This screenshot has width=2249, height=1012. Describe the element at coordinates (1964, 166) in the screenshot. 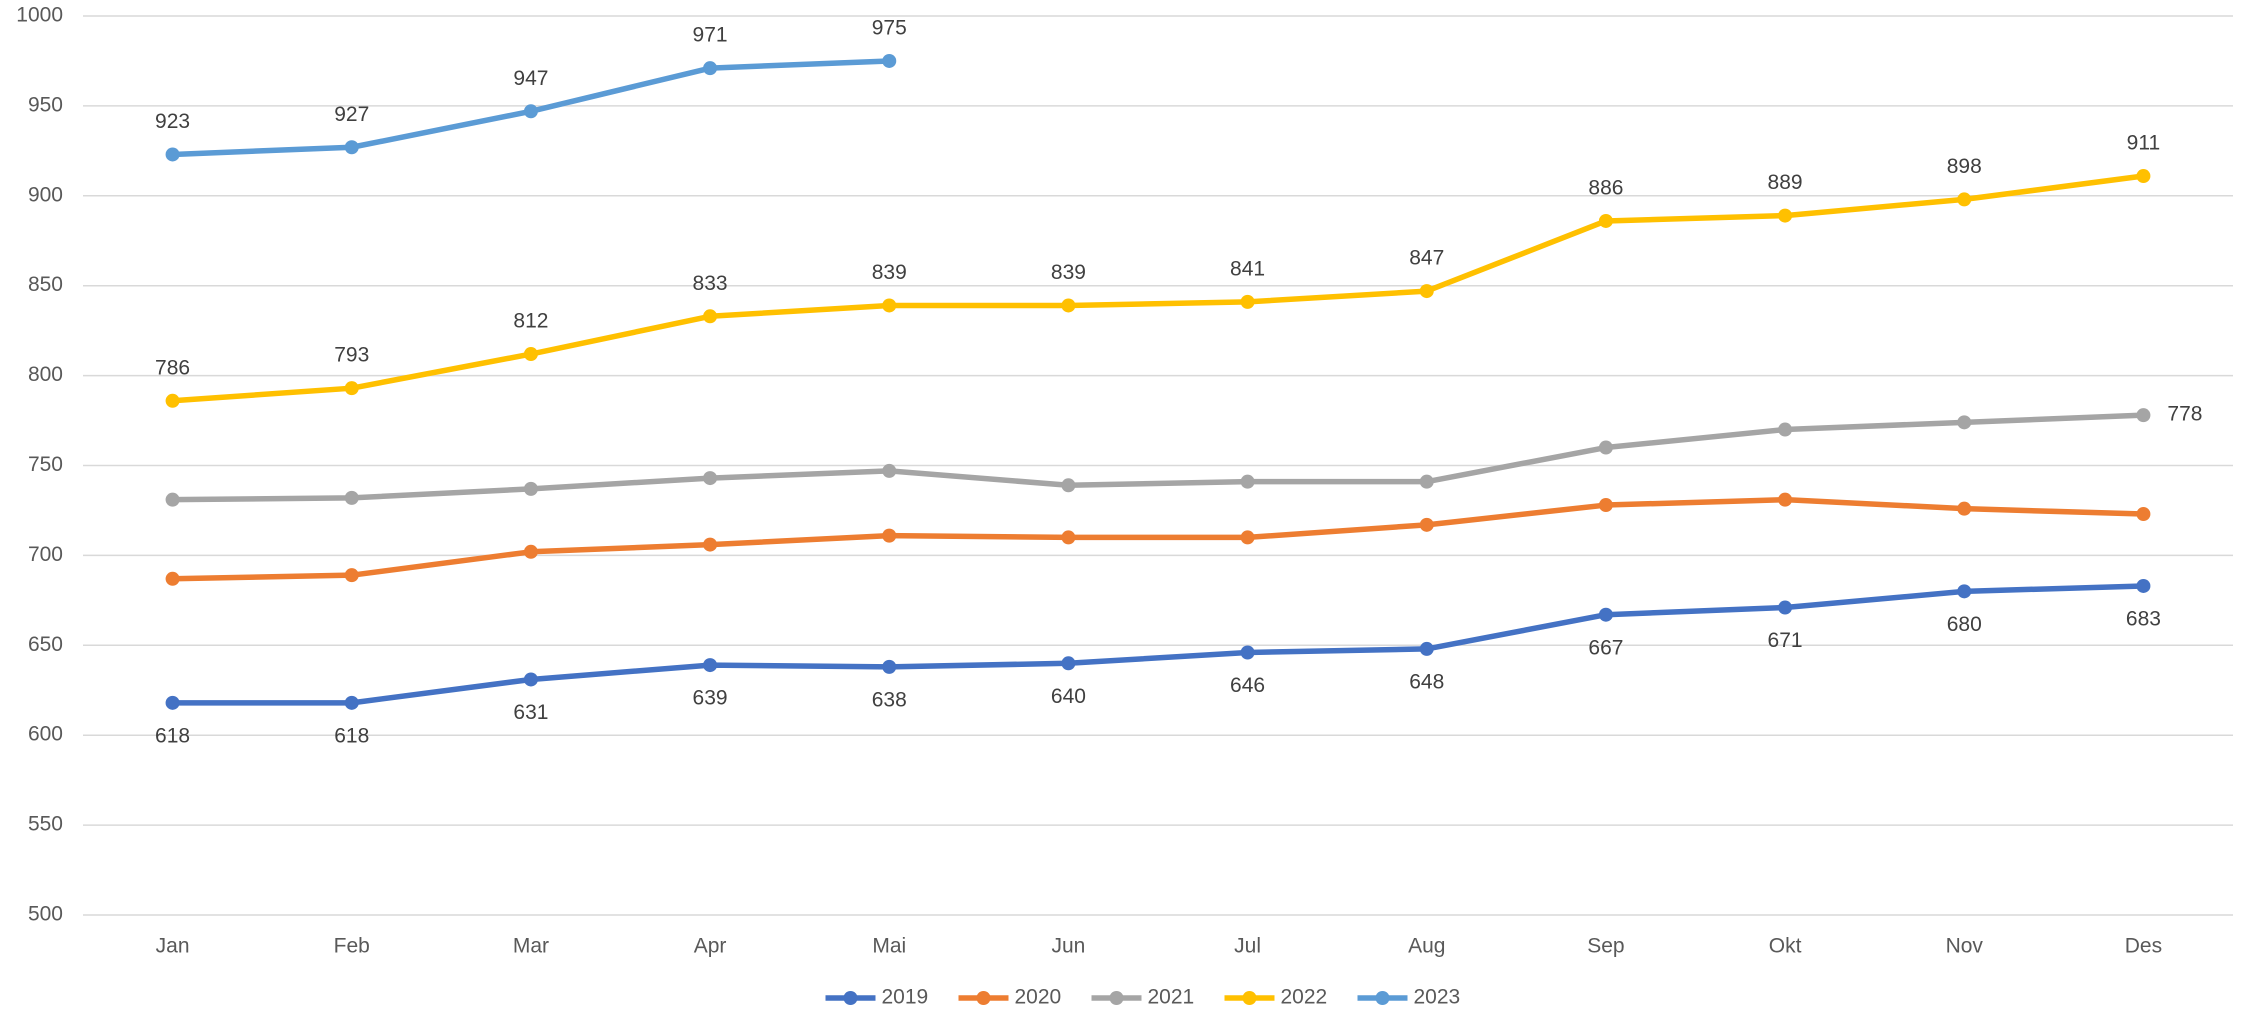

I see `data-label: 898` at that location.